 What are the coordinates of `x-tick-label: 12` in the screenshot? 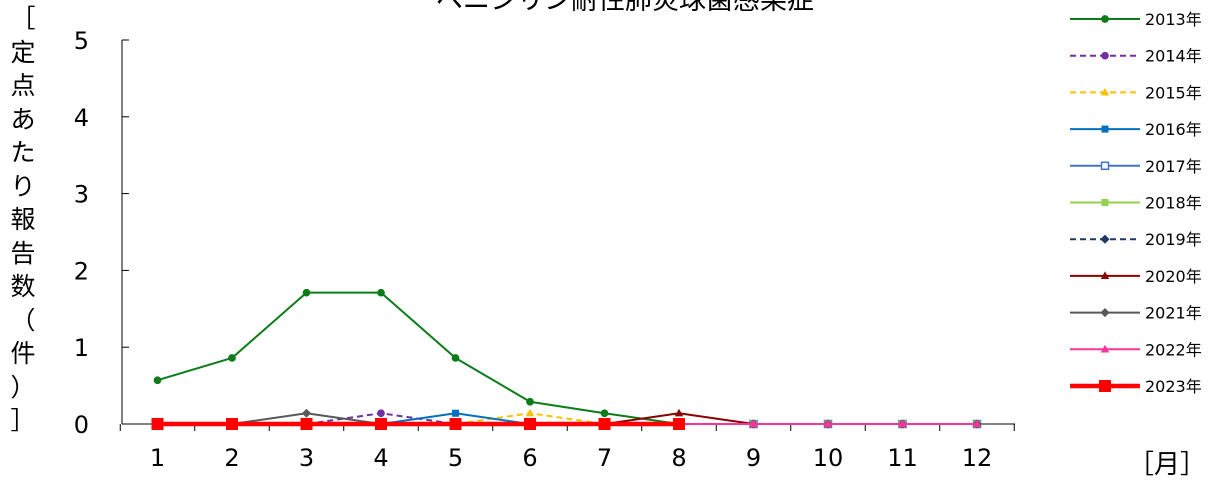 It's located at (977, 458).